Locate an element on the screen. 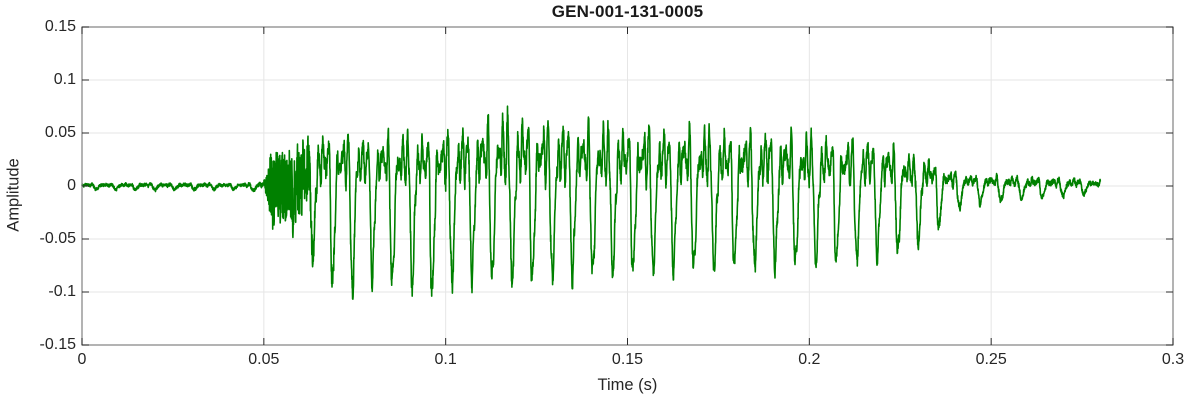 The image size is (1188, 404). x-tick-label: 0 is located at coordinates (82, 359).